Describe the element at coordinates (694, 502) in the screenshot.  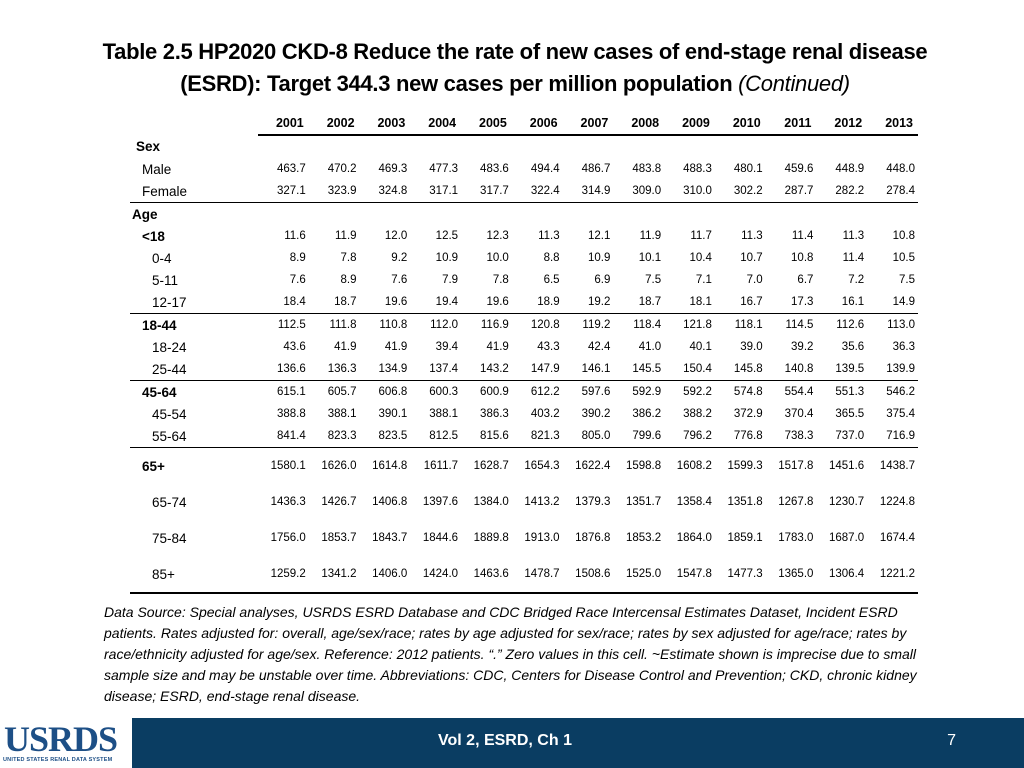
I see `rate-cell: 1358.4` at that location.